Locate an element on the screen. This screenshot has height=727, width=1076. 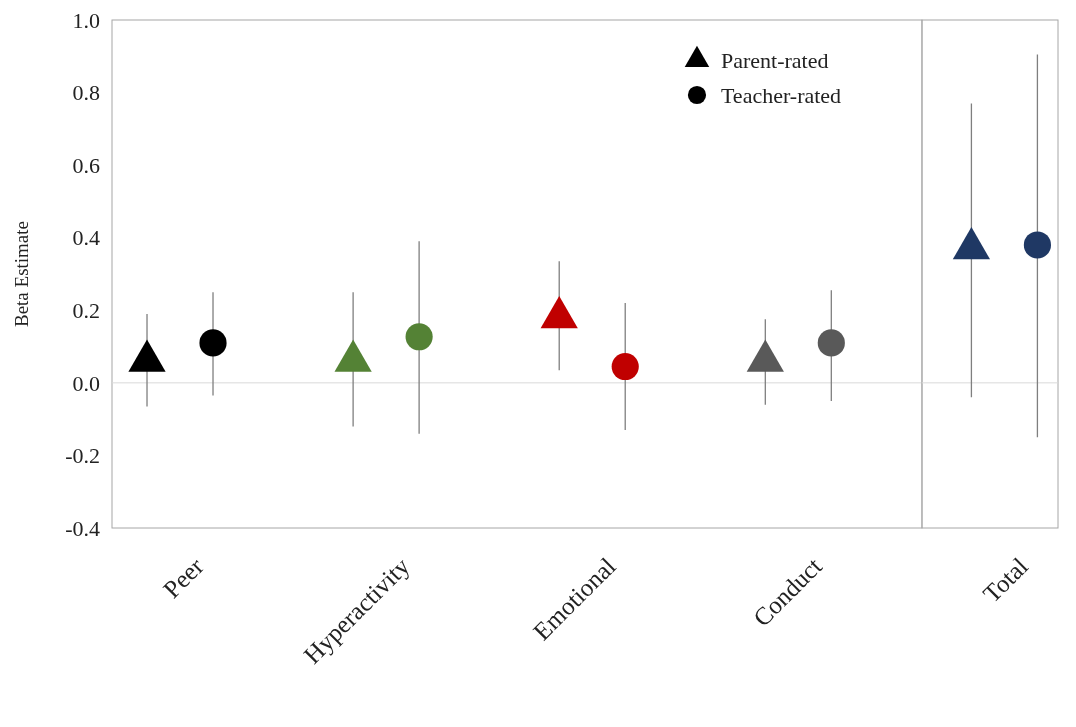
legend-label: Parent-rated is located at coordinates (774, 60).